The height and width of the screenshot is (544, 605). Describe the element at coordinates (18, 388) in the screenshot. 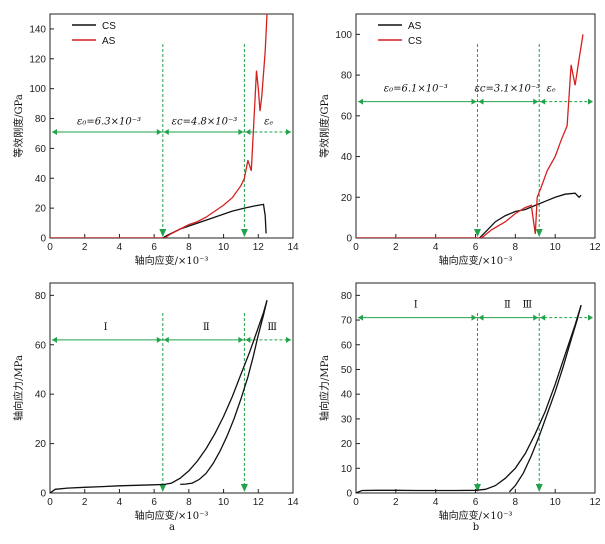

I see `y-axis-label: 轴向应力/MPa` at that location.